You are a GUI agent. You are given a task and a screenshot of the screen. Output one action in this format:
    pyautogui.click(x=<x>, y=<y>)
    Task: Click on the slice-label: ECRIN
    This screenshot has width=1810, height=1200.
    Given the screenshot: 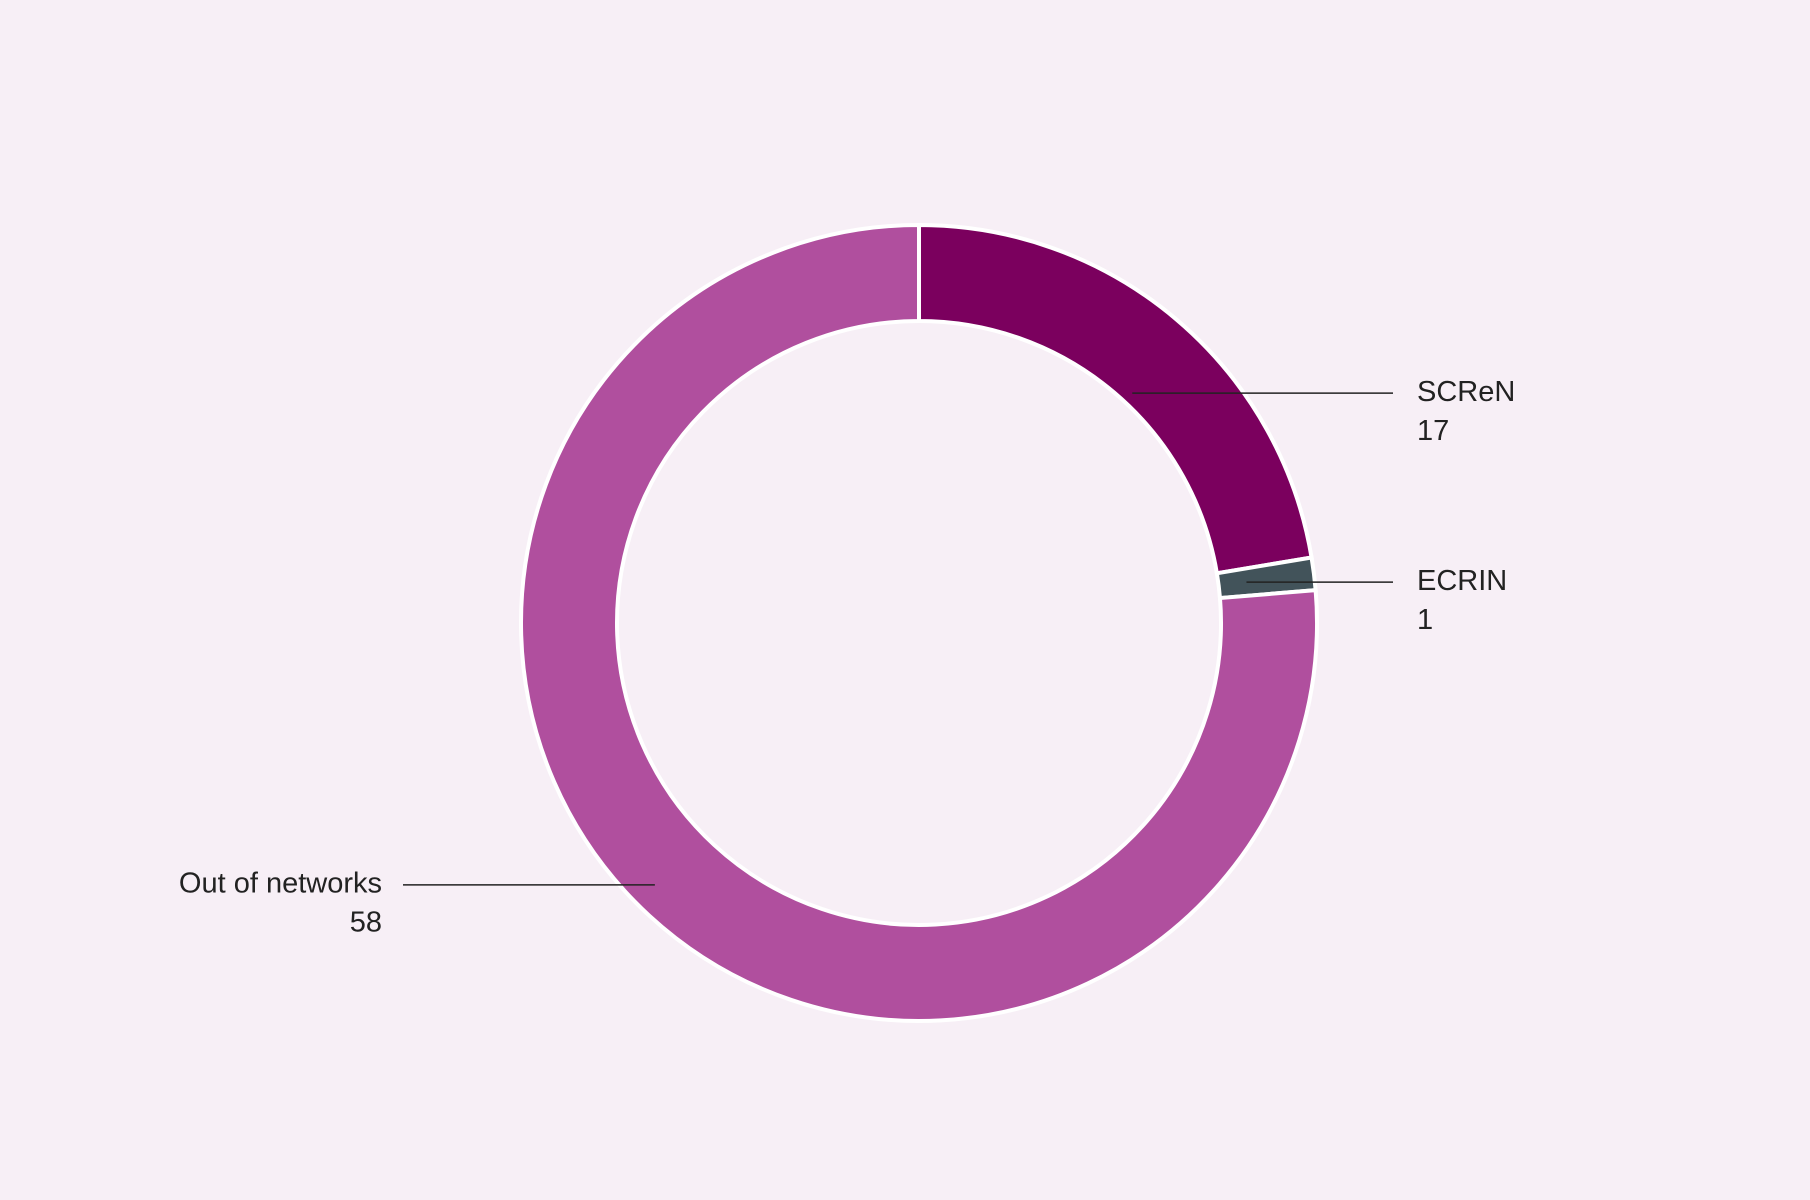 What is the action you would take?
    pyautogui.click(x=1462, y=581)
    